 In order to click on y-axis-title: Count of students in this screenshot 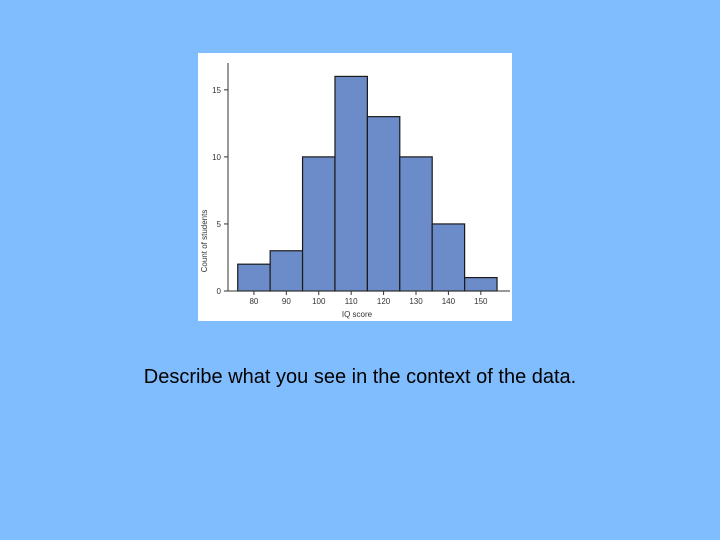, I will do `click(204, 241)`.